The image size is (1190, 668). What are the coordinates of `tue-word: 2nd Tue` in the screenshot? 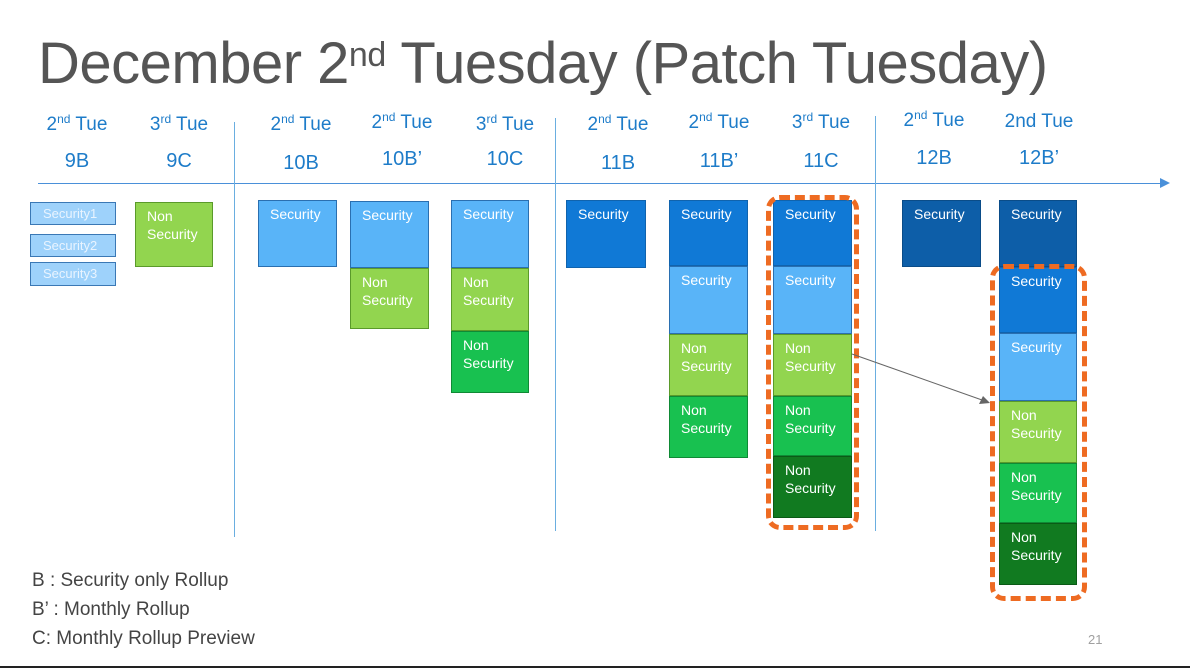 It's located at (1039, 121).